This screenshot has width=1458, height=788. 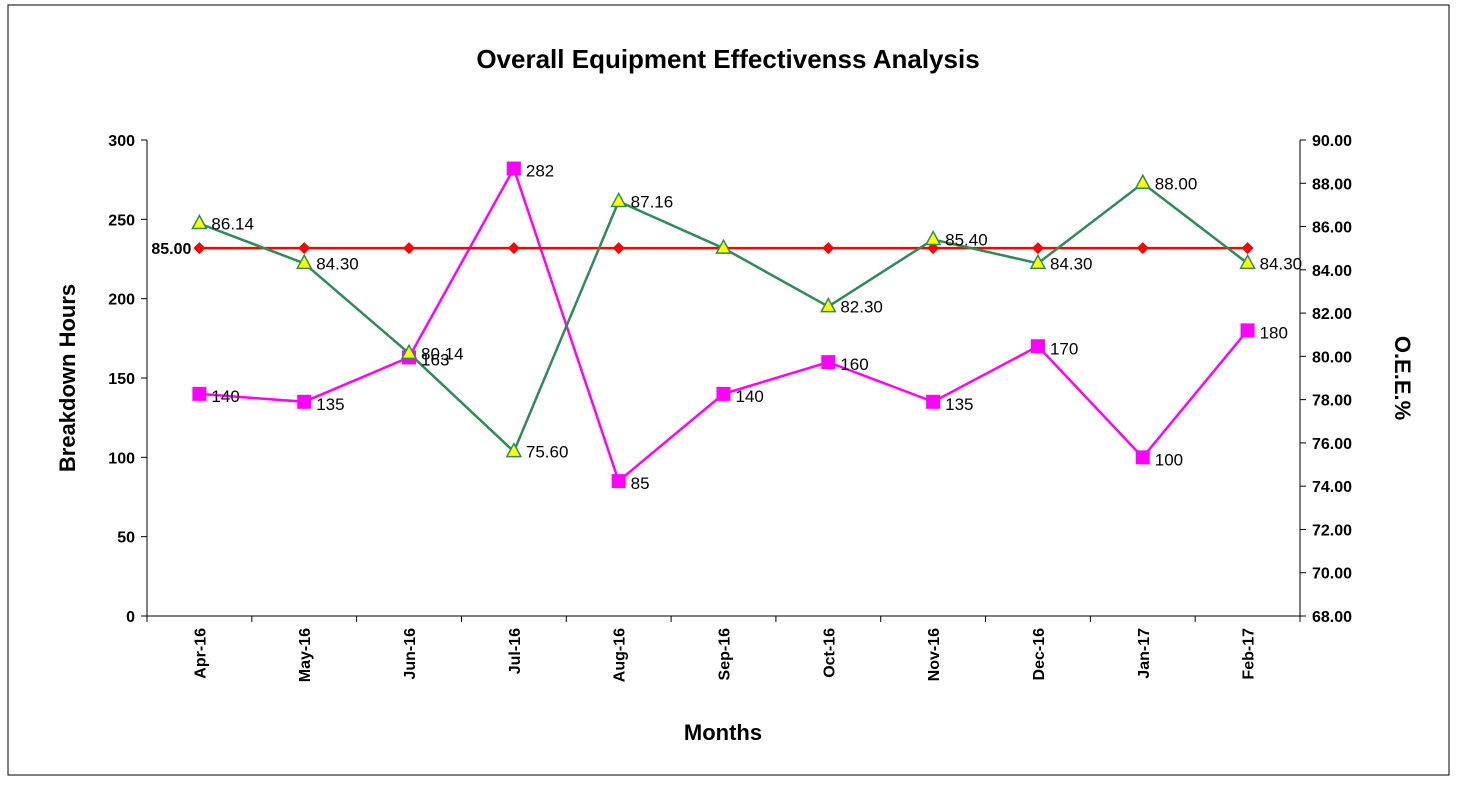 What do you see at coordinates (1332, 357) in the screenshot?
I see `y2-tick-label: 80.00` at bounding box center [1332, 357].